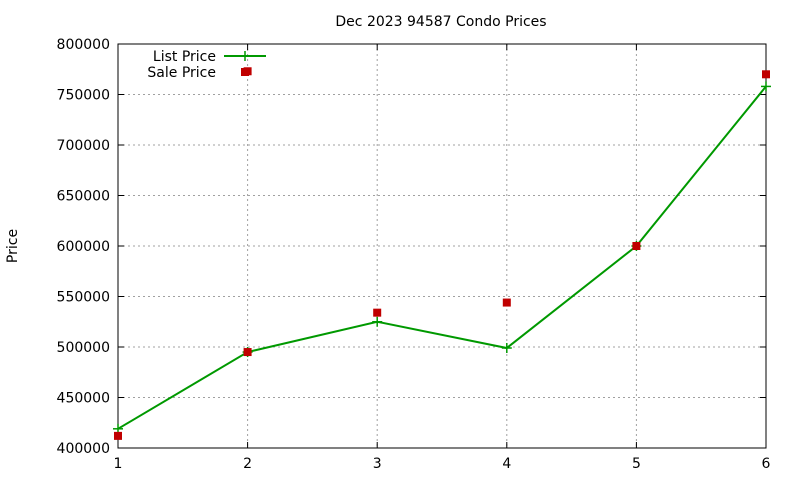 The height and width of the screenshot is (480, 800). Describe the element at coordinates (83, 96) in the screenshot. I see `y-tick-label: 750000` at that location.